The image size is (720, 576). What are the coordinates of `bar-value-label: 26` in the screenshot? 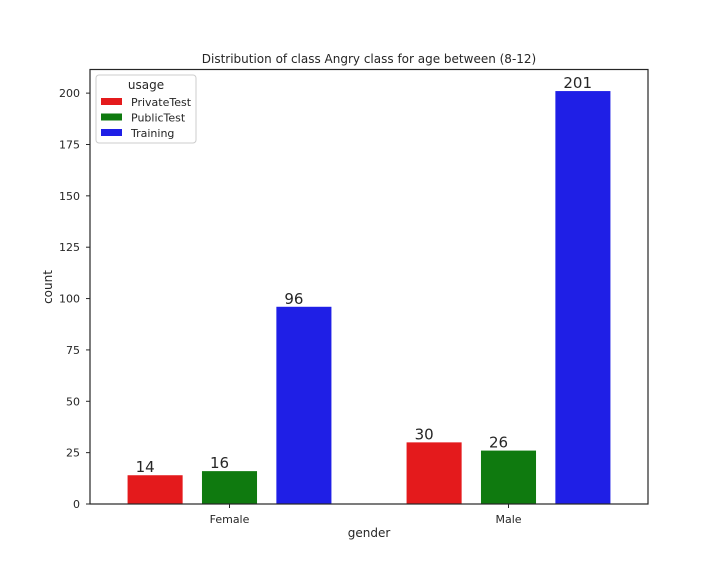 It's located at (498, 443).